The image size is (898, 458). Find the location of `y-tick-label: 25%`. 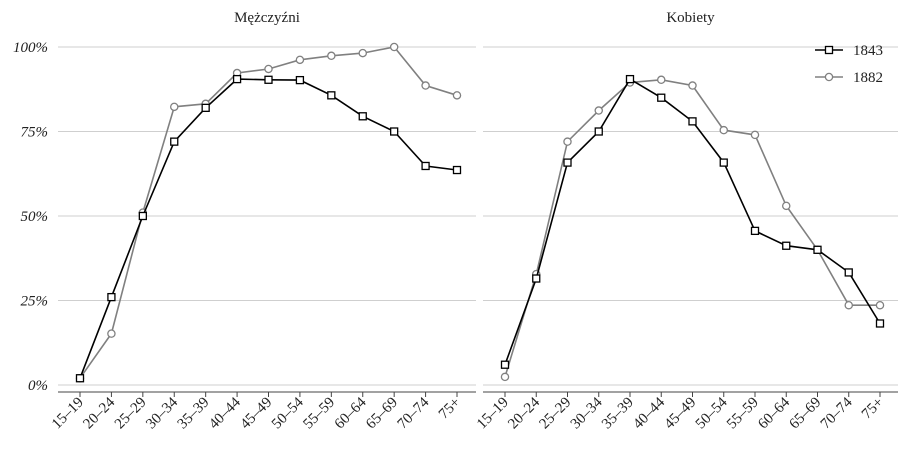

y-tick-label: 25% is located at coordinates (35, 302).